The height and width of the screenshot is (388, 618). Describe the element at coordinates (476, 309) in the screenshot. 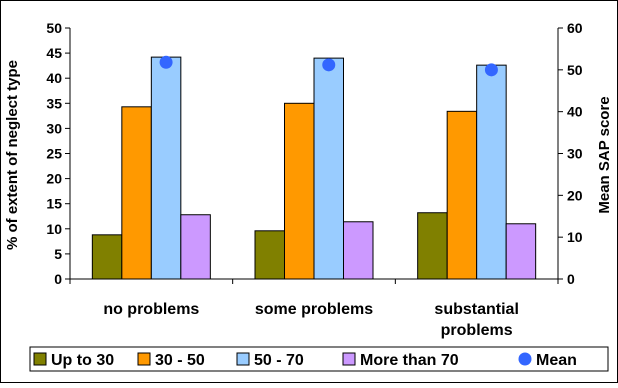

I see `category-label: substantial` at that location.